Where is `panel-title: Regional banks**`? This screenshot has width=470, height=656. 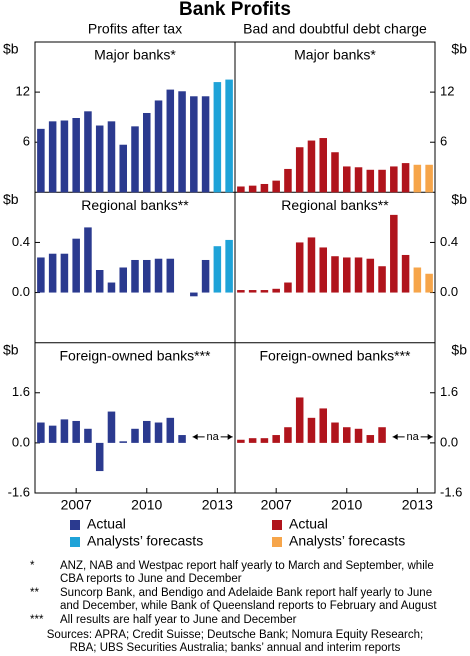
panel-title: Regional banks** is located at coordinates (335, 205).